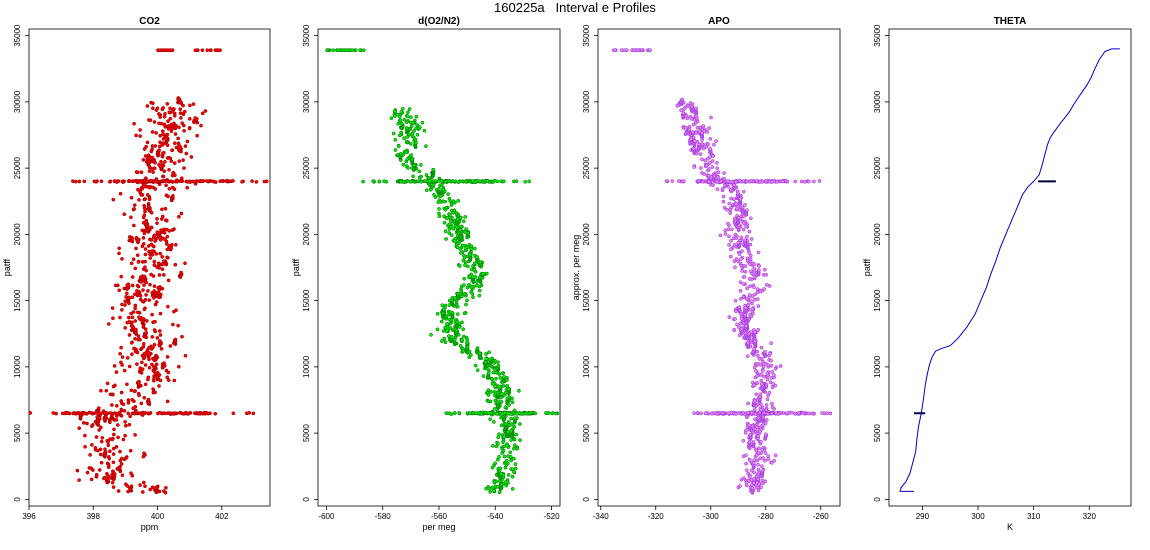  I want to click on y-tick-label: 35000, so click(586, 35).